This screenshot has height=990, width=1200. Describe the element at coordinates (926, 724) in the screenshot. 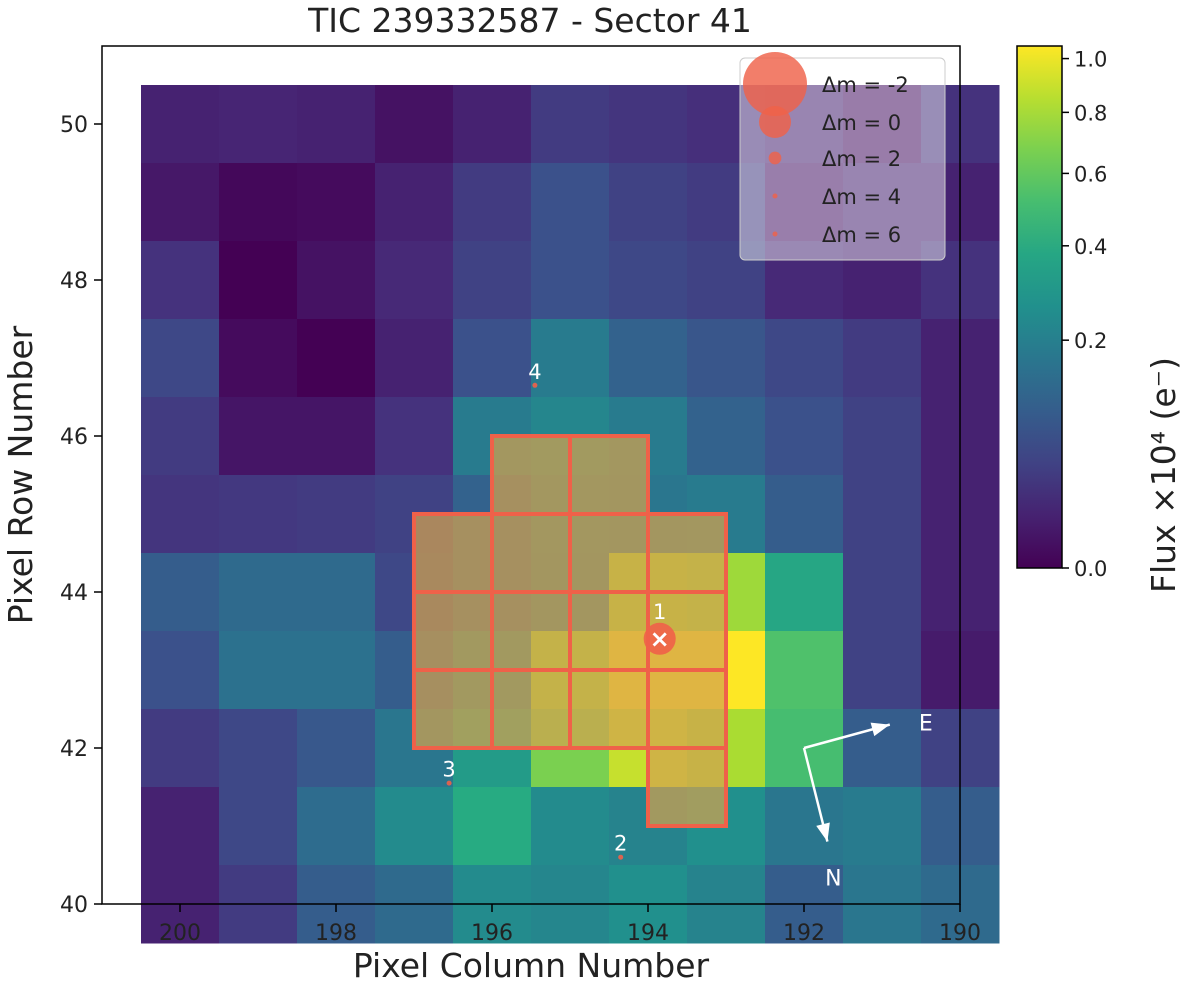

I see `east-label: E` at that location.